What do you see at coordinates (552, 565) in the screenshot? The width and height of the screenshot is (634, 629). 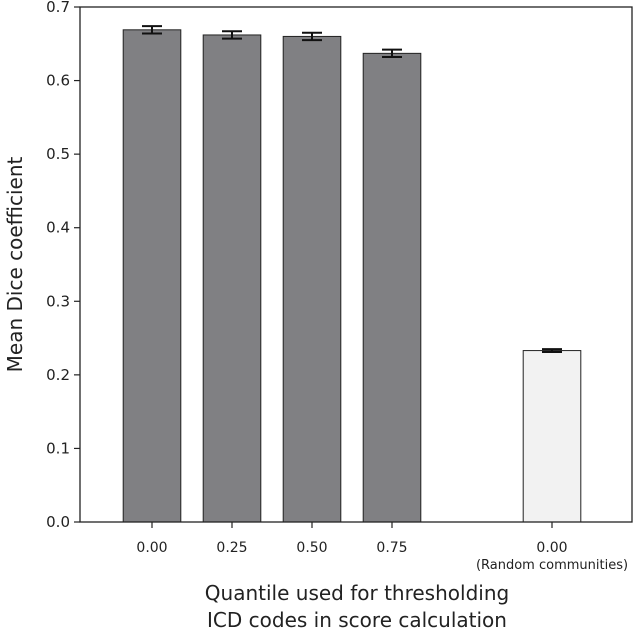 I see `x-tick-sublabel: (Random communities)` at bounding box center [552, 565].